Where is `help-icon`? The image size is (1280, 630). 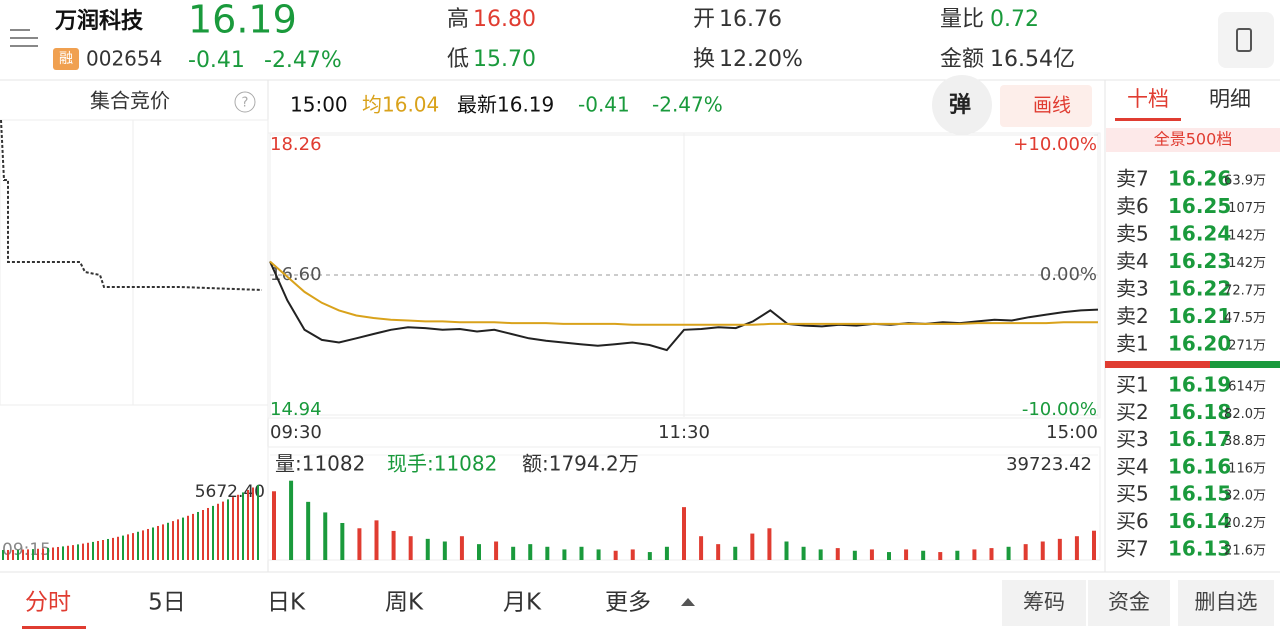
help-icon is located at coordinates (245, 102).